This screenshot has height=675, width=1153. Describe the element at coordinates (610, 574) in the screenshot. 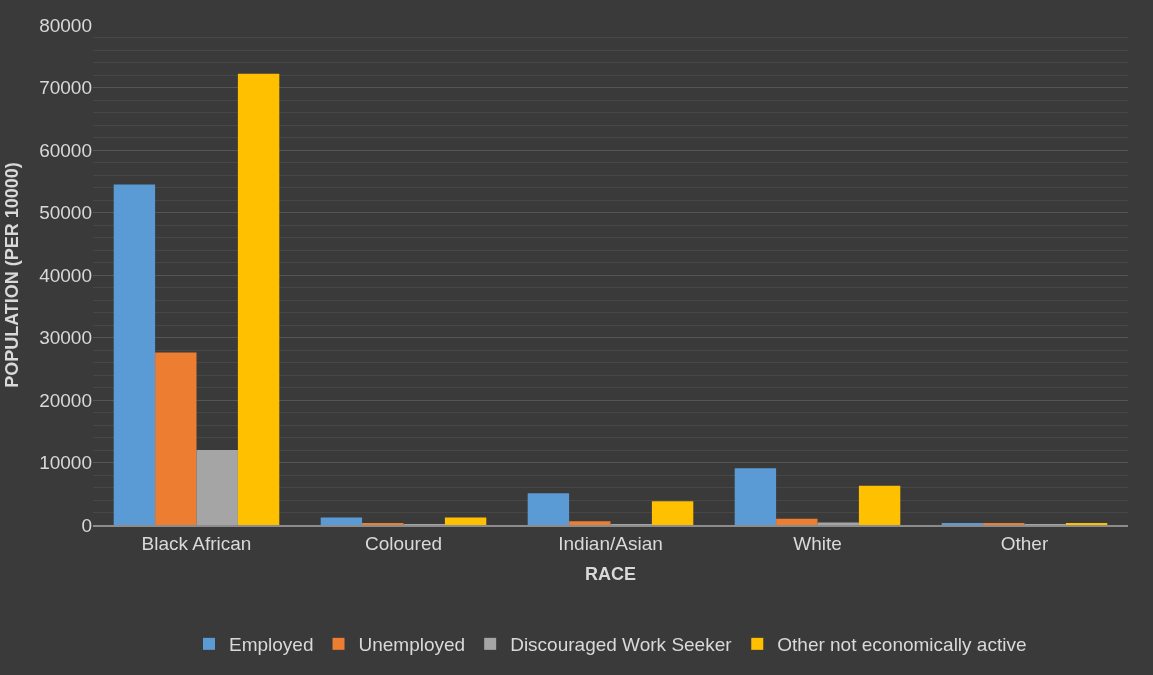

I see `x-axis-title: RACE` at that location.